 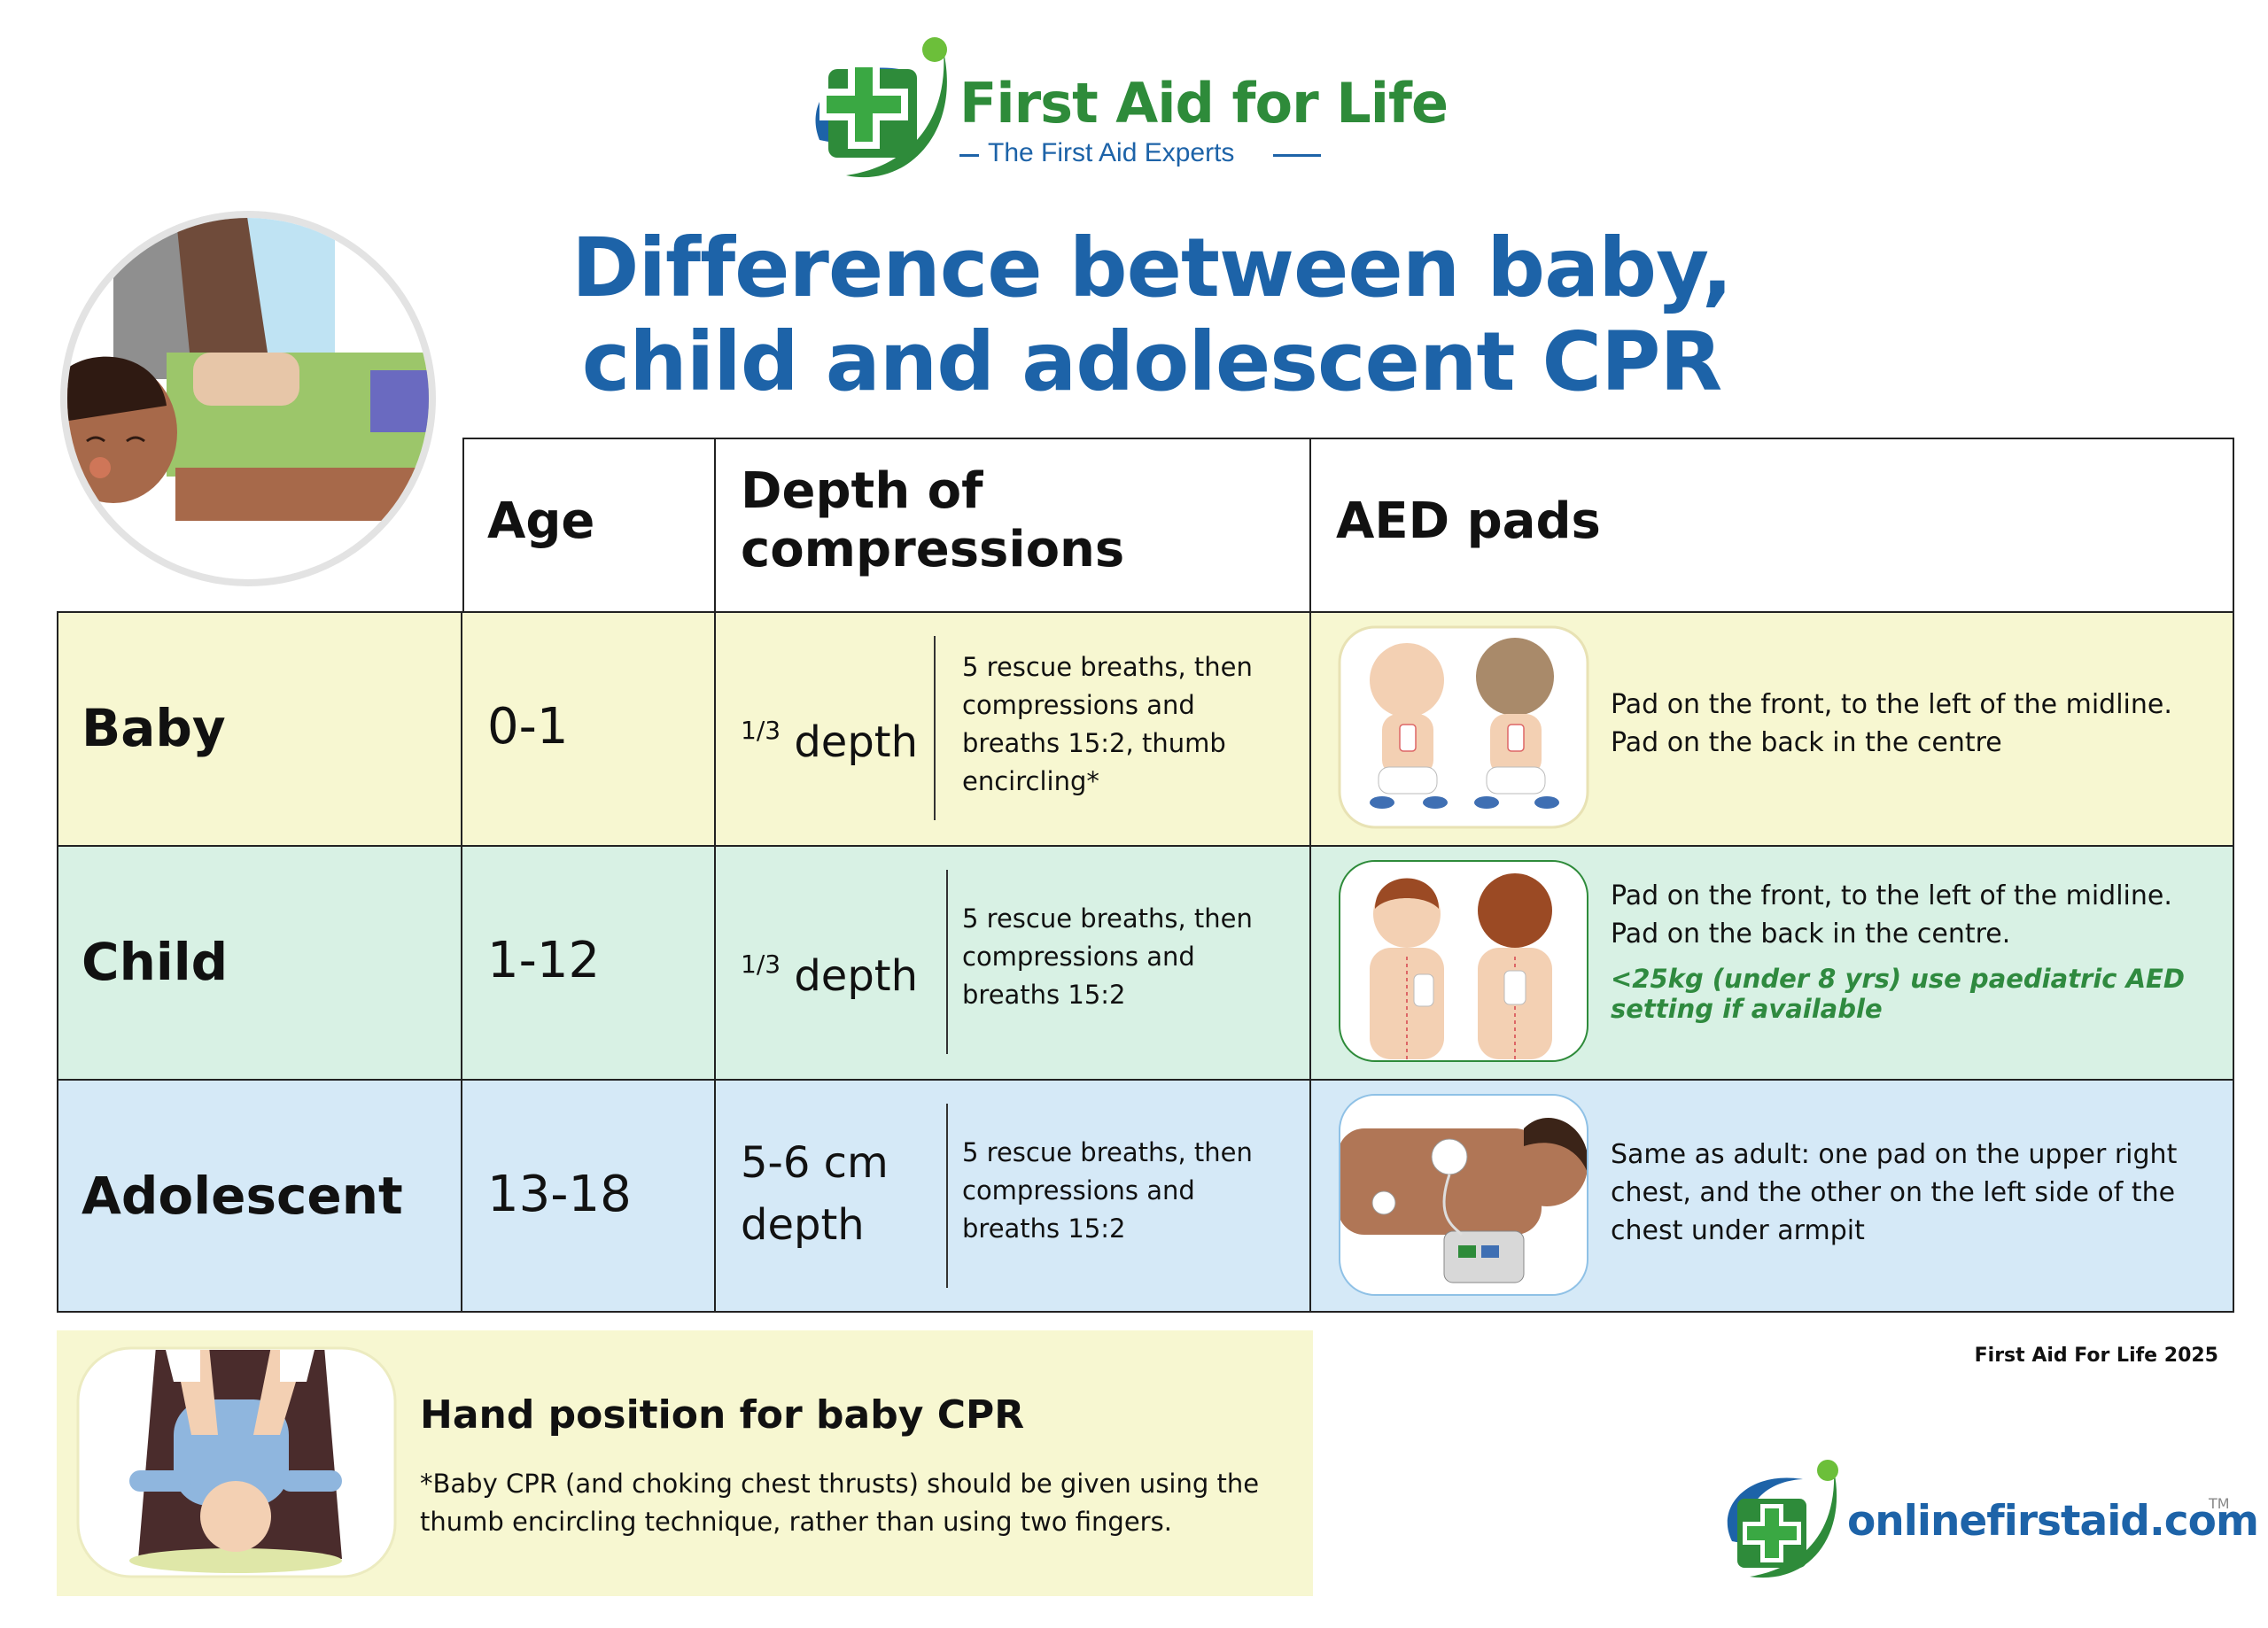 What do you see at coordinates (1463, 1195) in the screenshot?
I see `adolescent-aed-pads-illustration` at bounding box center [1463, 1195].